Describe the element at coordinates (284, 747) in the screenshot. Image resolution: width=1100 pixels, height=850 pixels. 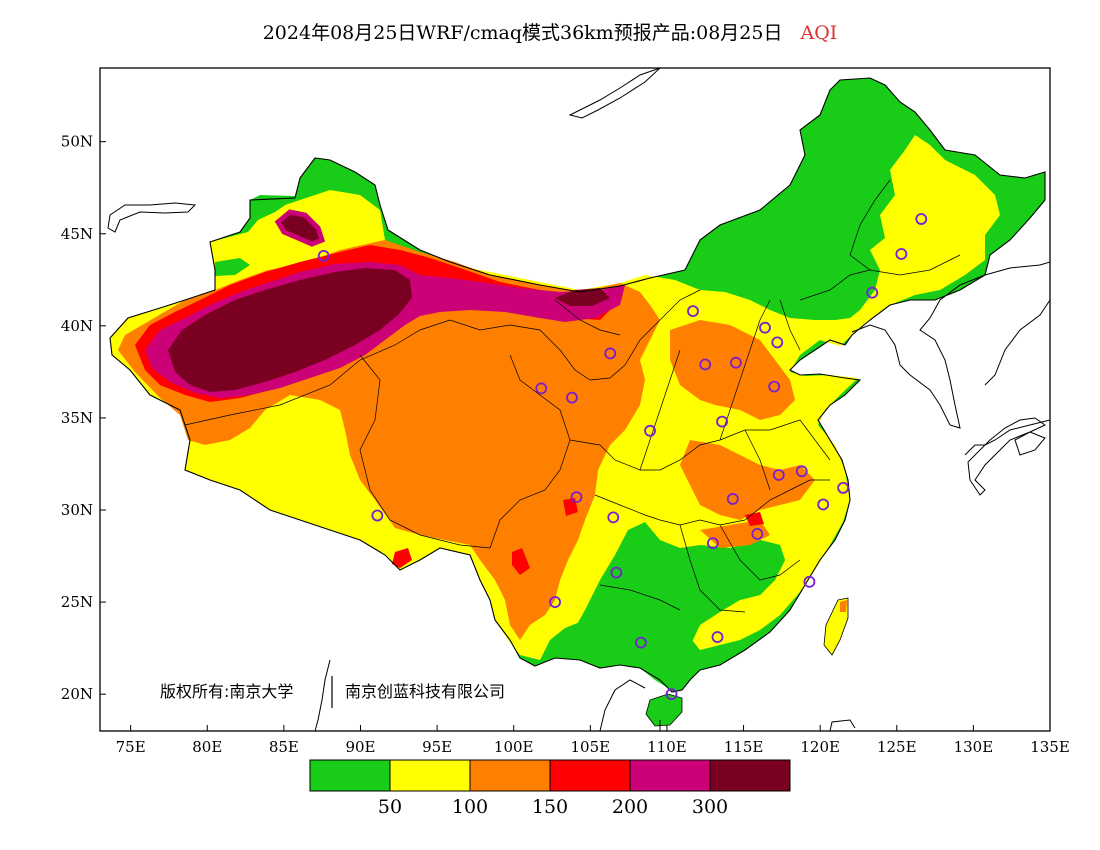
I see `lon-tick-label: 85E` at that location.